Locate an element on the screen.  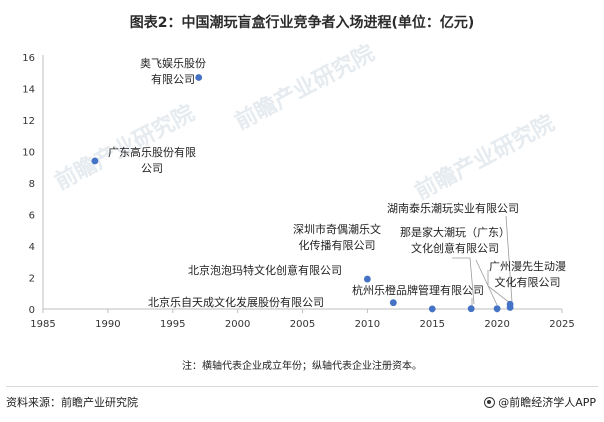
point-label: 杭州乐橙品牌管理有限公司 is located at coordinates (418, 290).